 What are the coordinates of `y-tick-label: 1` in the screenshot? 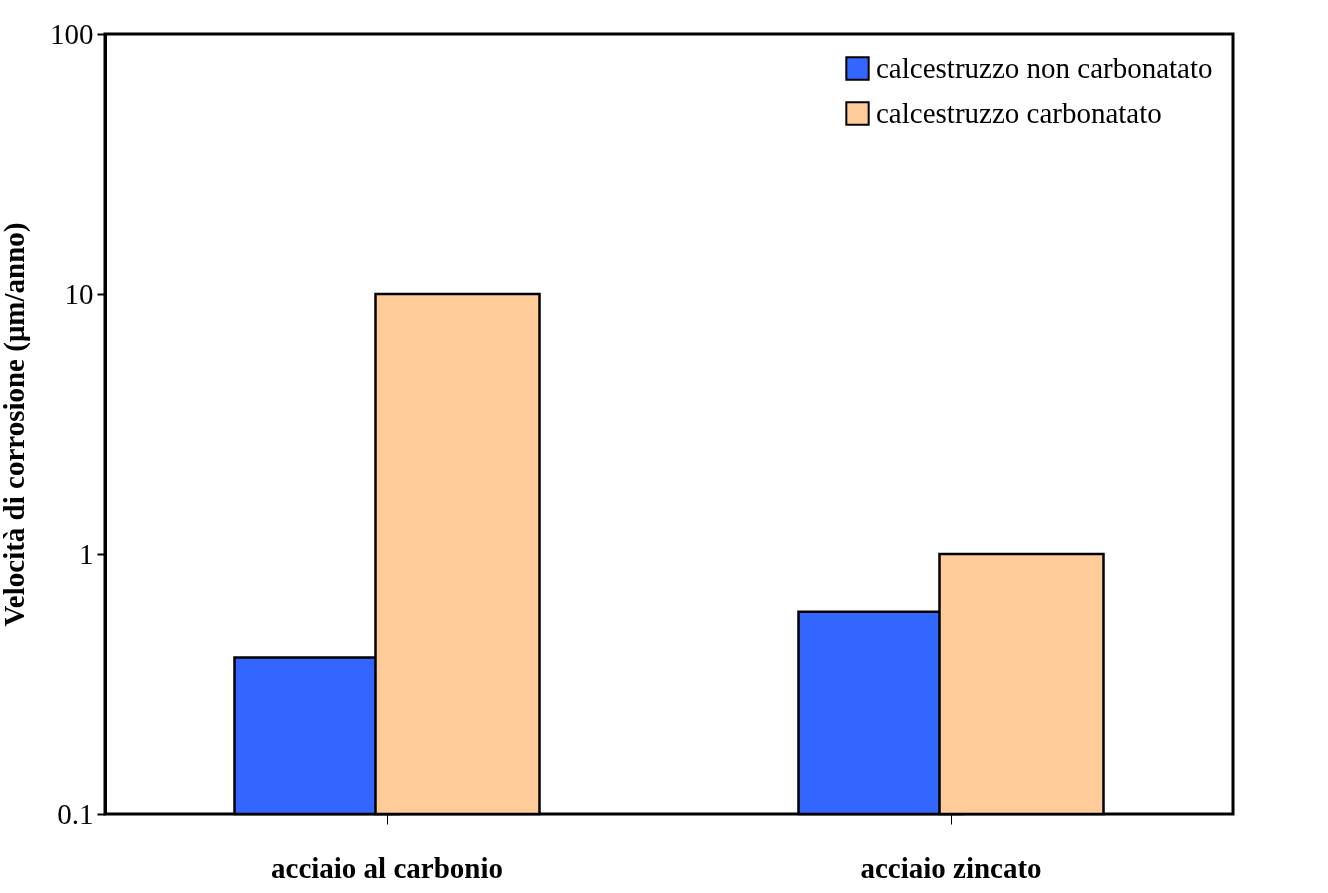 It's located at (86, 553).